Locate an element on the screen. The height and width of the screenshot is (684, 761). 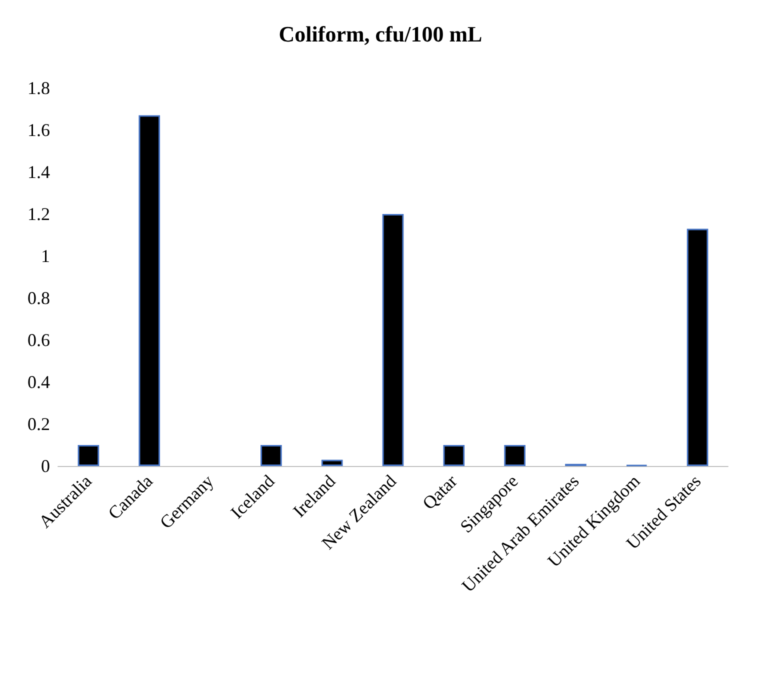
y-tick-label: 1.6 is located at coordinates (39, 130).